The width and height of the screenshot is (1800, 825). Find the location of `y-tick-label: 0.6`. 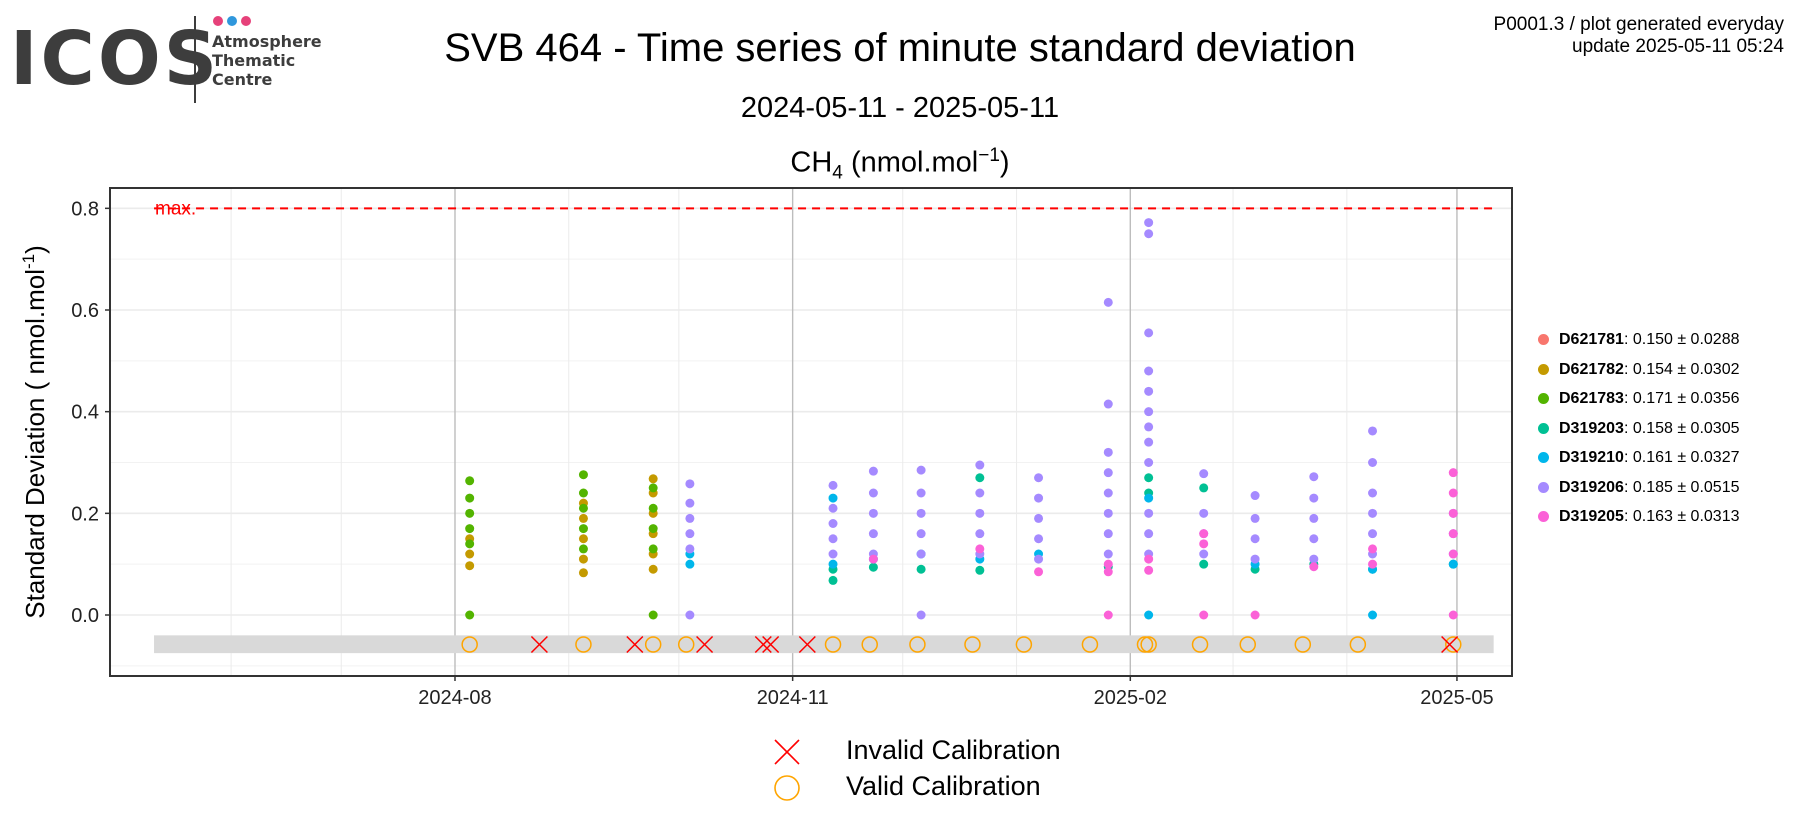

y-tick-label: 0.6 is located at coordinates (85, 311).